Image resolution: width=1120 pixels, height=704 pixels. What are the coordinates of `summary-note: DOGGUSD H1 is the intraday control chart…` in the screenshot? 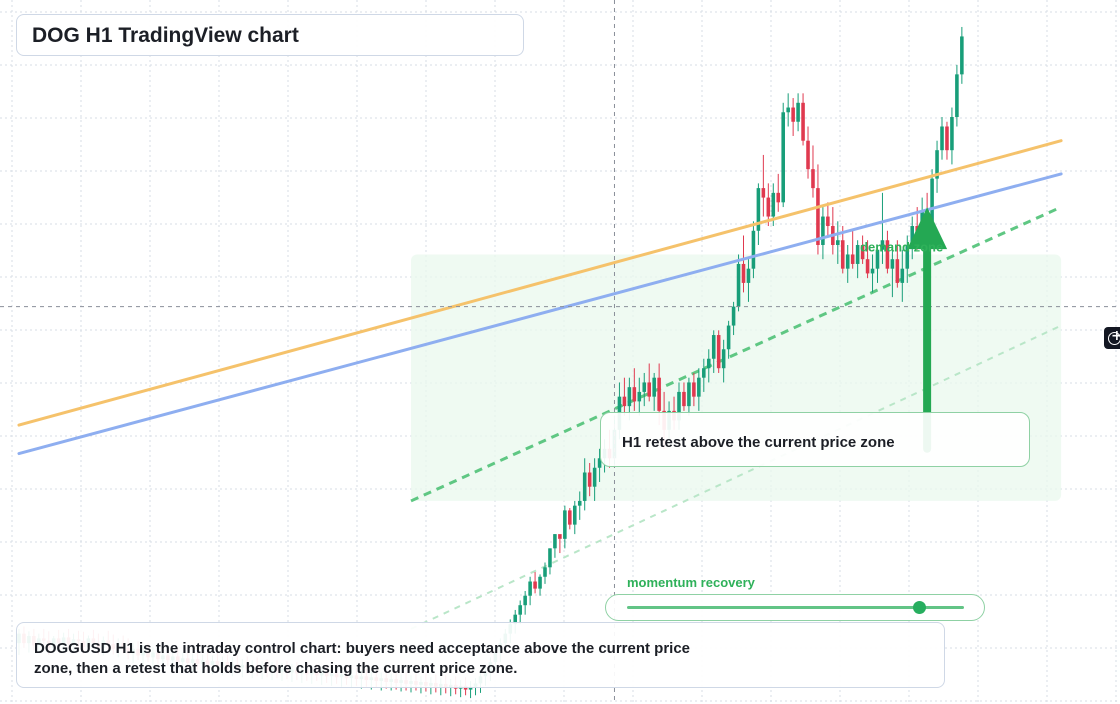 It's located at (480, 655).